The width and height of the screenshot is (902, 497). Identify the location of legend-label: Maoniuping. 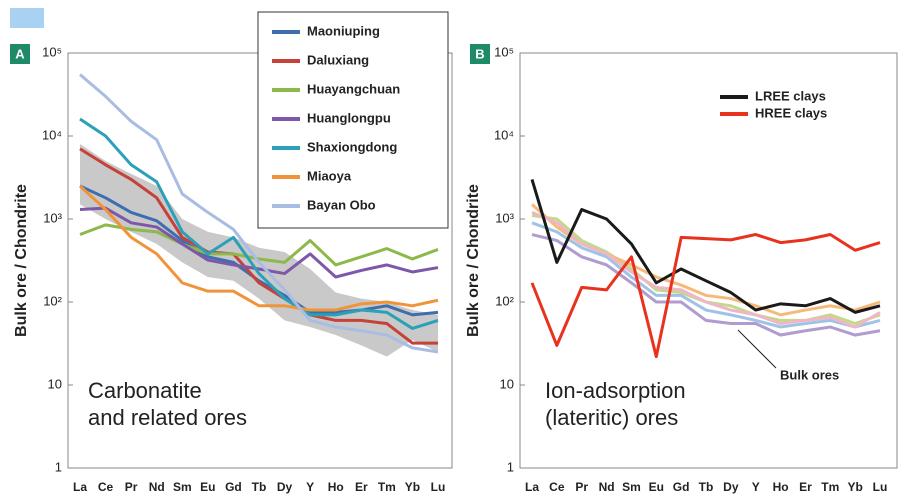
(343, 30).